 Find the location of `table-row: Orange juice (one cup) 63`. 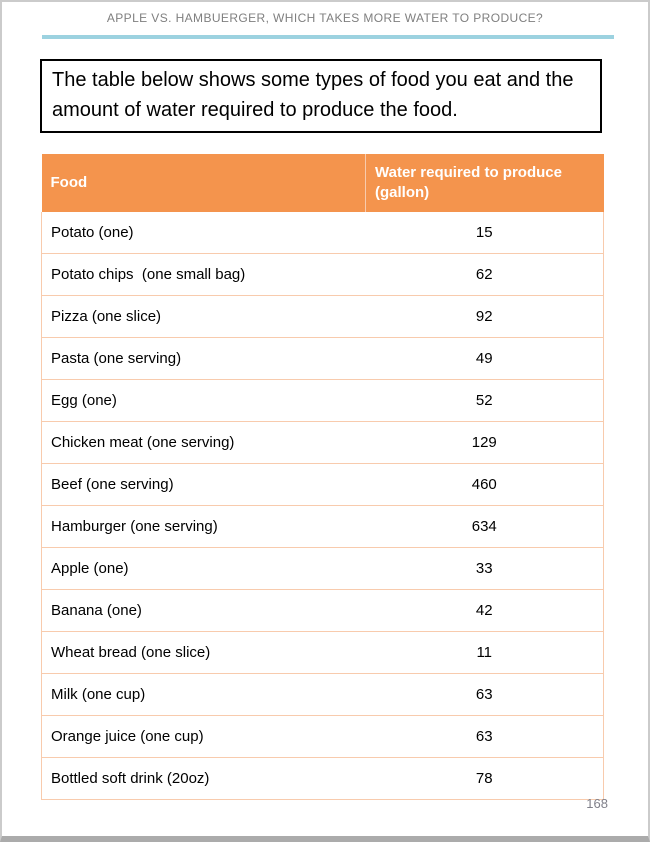

table-row: Orange juice (one cup) 63 is located at coordinates (322, 736).